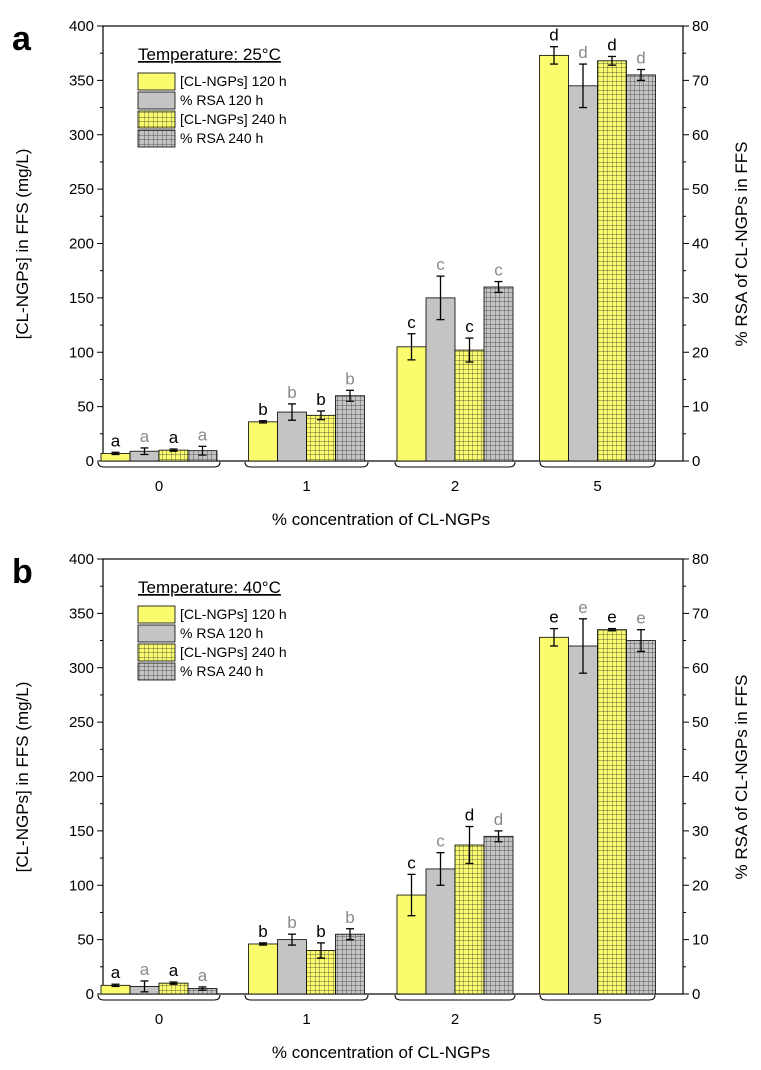  Describe the element at coordinates (306, 1019) in the screenshot. I see `x-tick-label: 1` at that location.